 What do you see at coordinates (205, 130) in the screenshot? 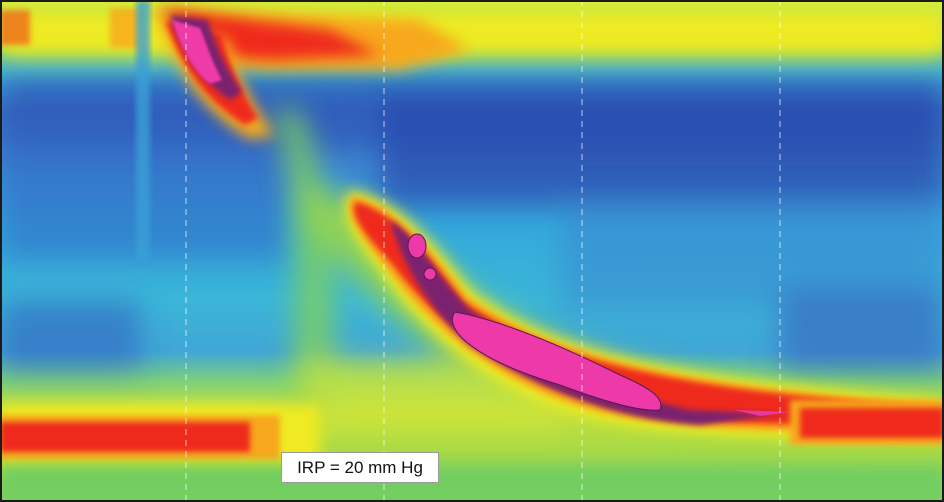
I see `swallow-onset-tail` at bounding box center [205, 130].